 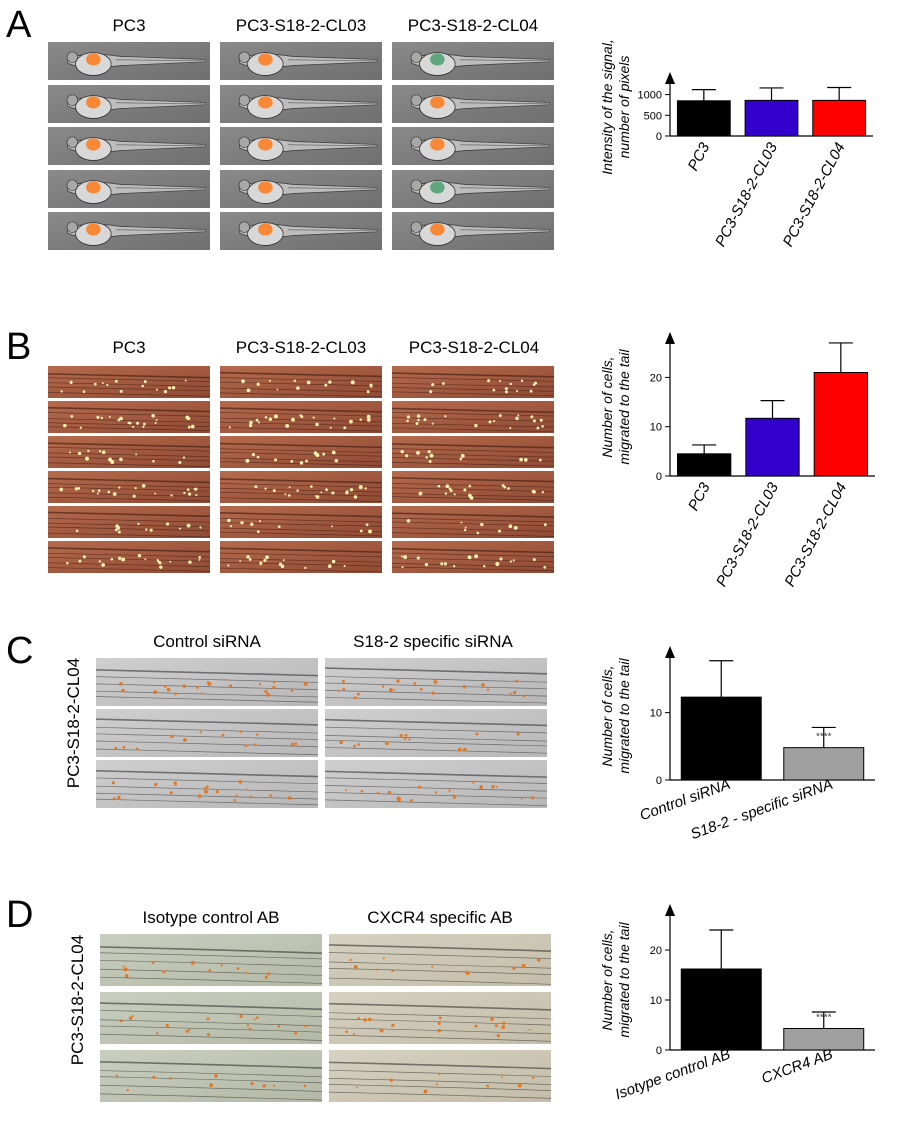 I want to click on significance-label: ****, so click(x=824, y=1018).